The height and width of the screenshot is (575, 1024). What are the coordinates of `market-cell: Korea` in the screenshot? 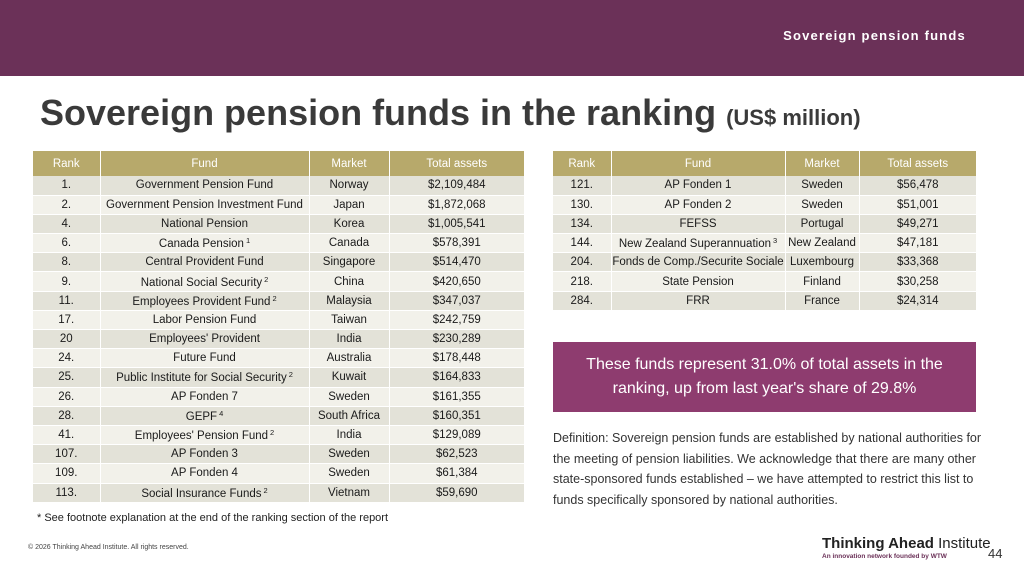 It's located at (349, 224).